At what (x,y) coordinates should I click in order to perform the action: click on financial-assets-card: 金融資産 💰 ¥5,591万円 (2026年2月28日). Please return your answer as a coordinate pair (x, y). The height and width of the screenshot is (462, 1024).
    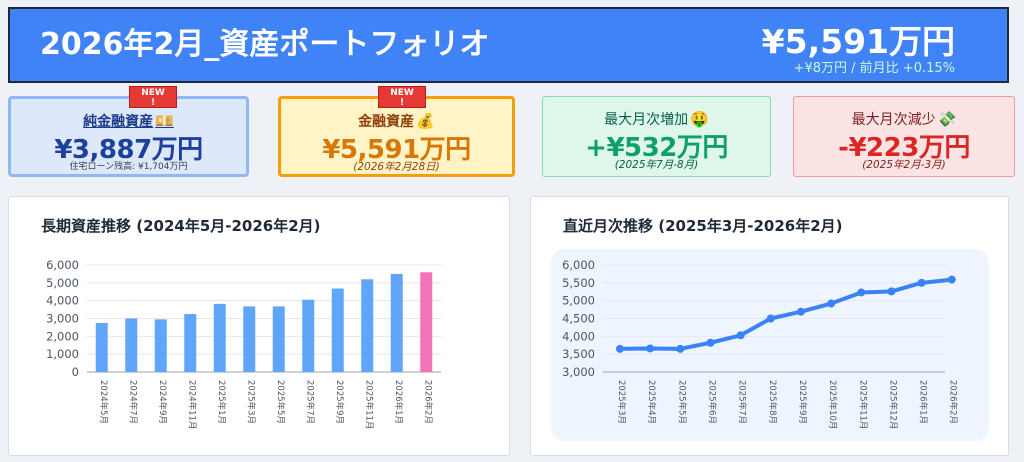
    Looking at the image, I should click on (396, 136).